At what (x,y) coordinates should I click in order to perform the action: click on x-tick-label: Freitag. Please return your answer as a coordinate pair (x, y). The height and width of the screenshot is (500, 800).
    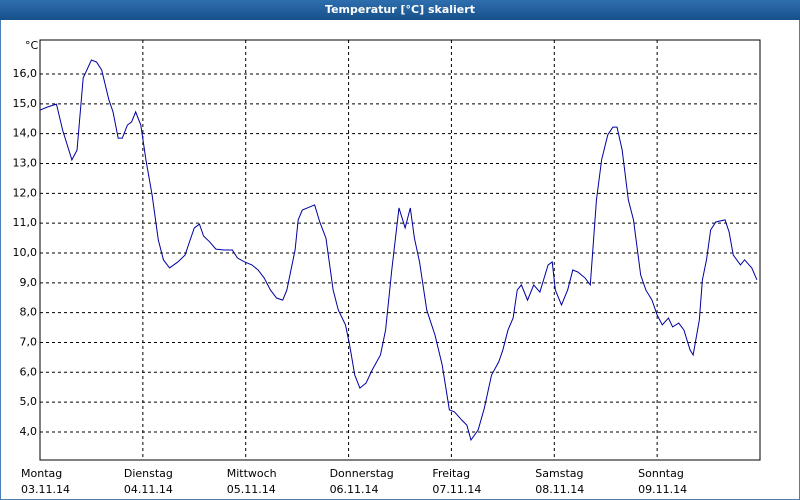
    Looking at the image, I should click on (451, 473).